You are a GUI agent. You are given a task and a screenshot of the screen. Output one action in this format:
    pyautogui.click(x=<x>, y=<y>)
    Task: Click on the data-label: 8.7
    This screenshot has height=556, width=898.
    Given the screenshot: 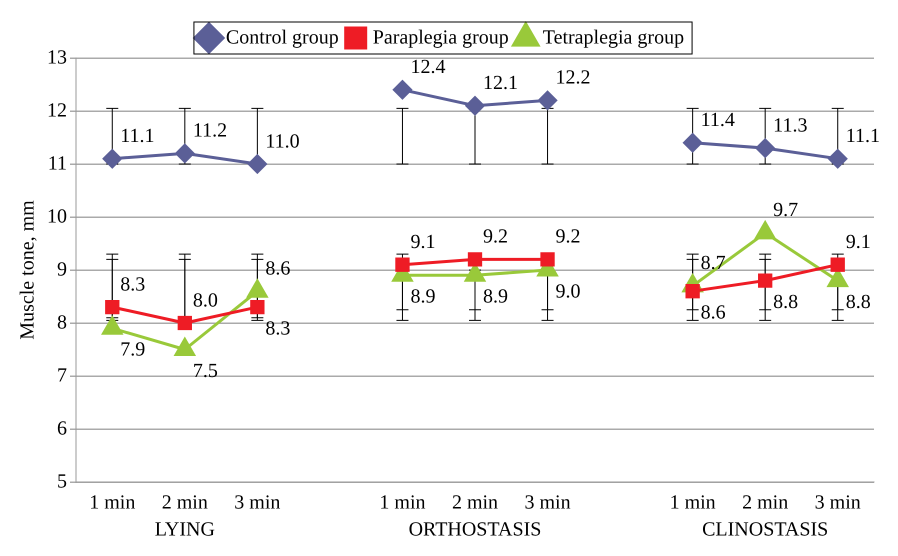 What is the action you would take?
    pyautogui.click(x=713, y=263)
    